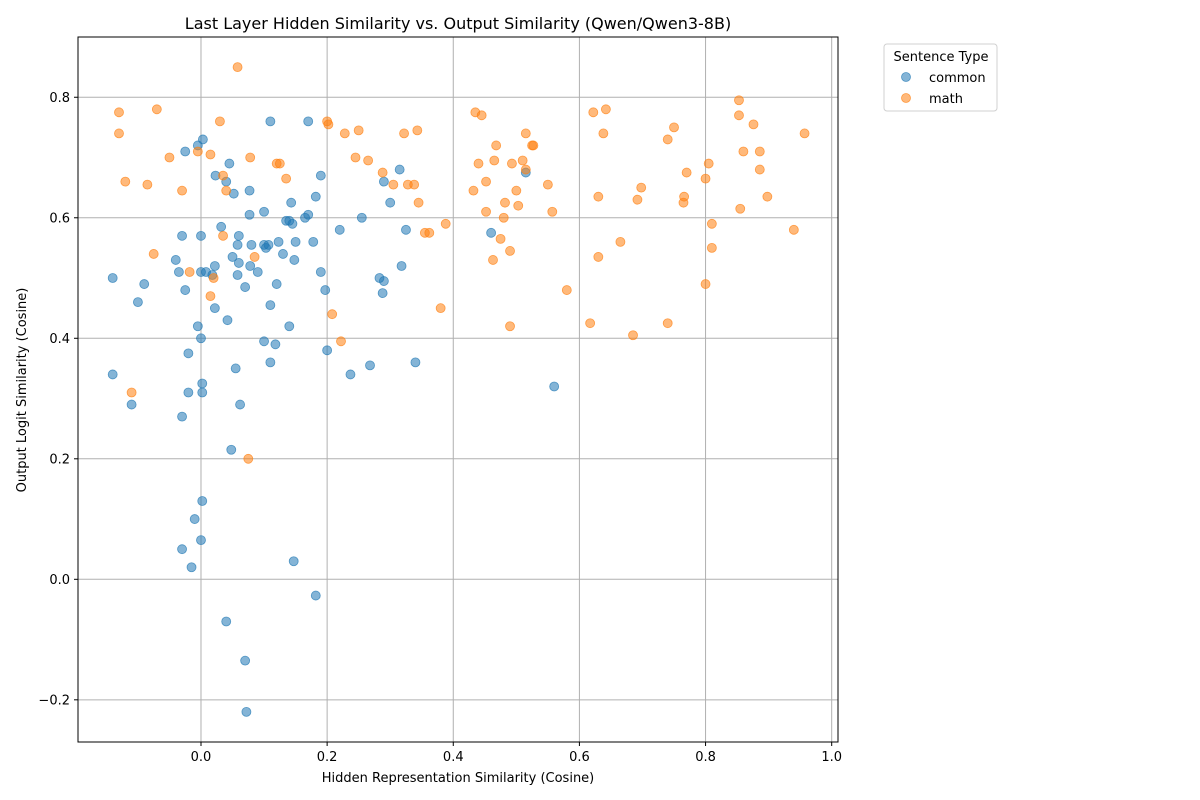 This screenshot has width=1200, height=800. What do you see at coordinates (906, 98) in the screenshot?
I see `legend-marker-math` at bounding box center [906, 98].